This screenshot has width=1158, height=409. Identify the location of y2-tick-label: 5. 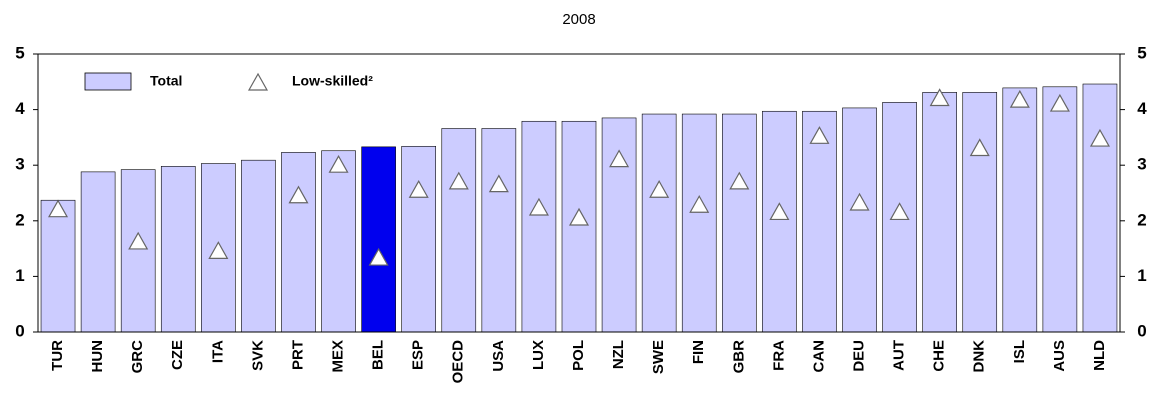
(1141, 52).